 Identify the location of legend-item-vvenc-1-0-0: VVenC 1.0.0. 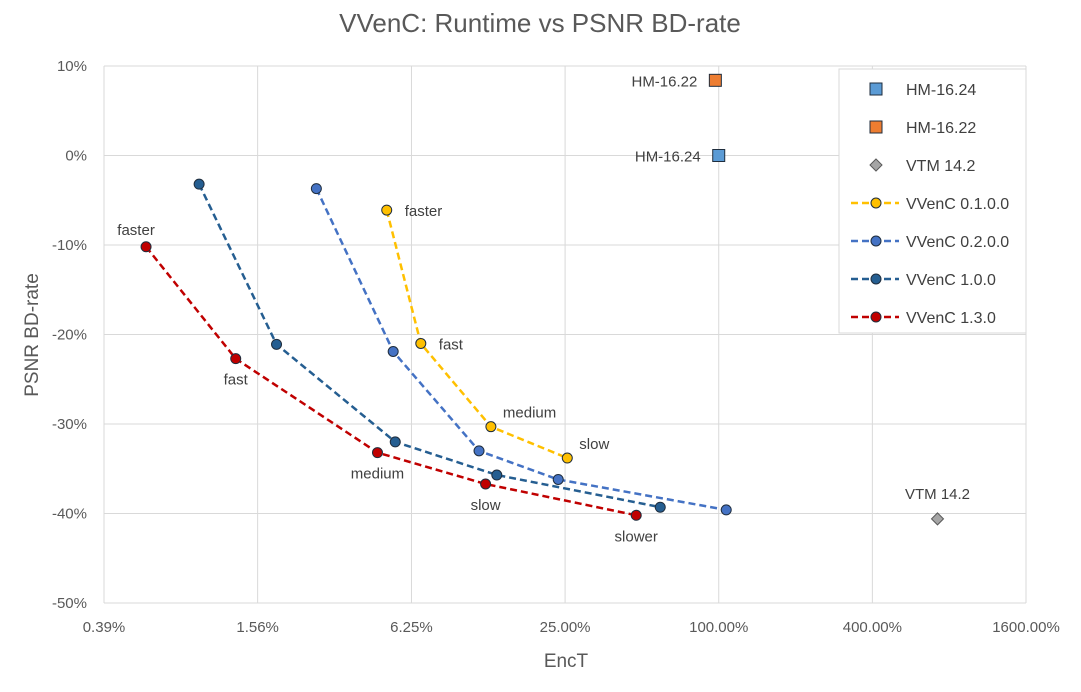
(923, 280).